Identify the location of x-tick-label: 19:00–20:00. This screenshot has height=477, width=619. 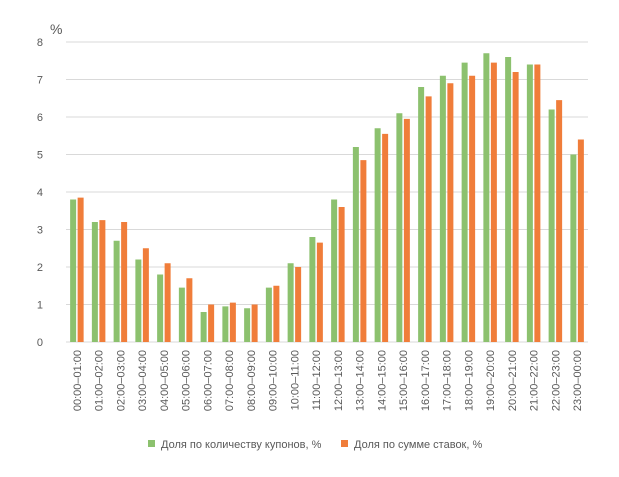
(491, 380).